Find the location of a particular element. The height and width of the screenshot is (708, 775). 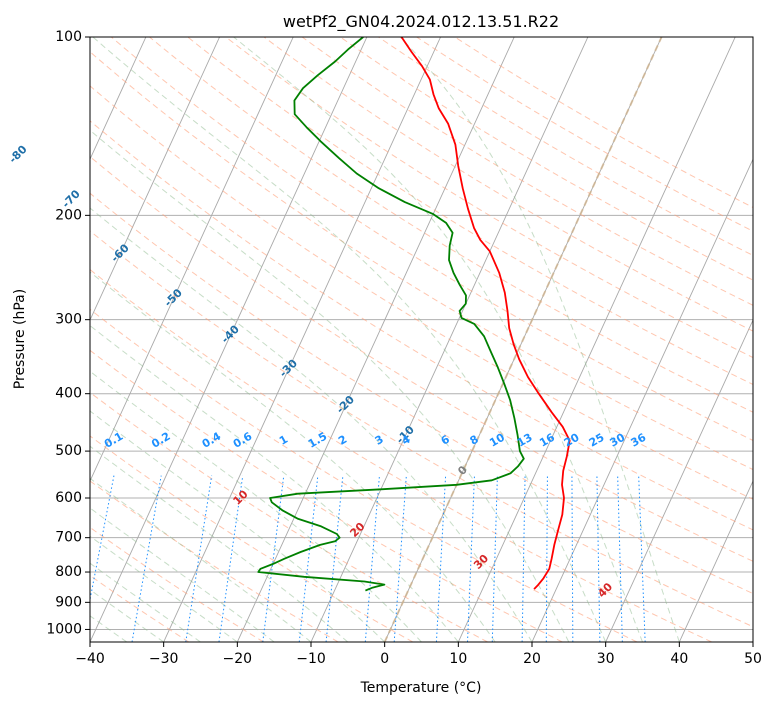

mixing-ratio-label: 1.5 is located at coordinates (317, 440).